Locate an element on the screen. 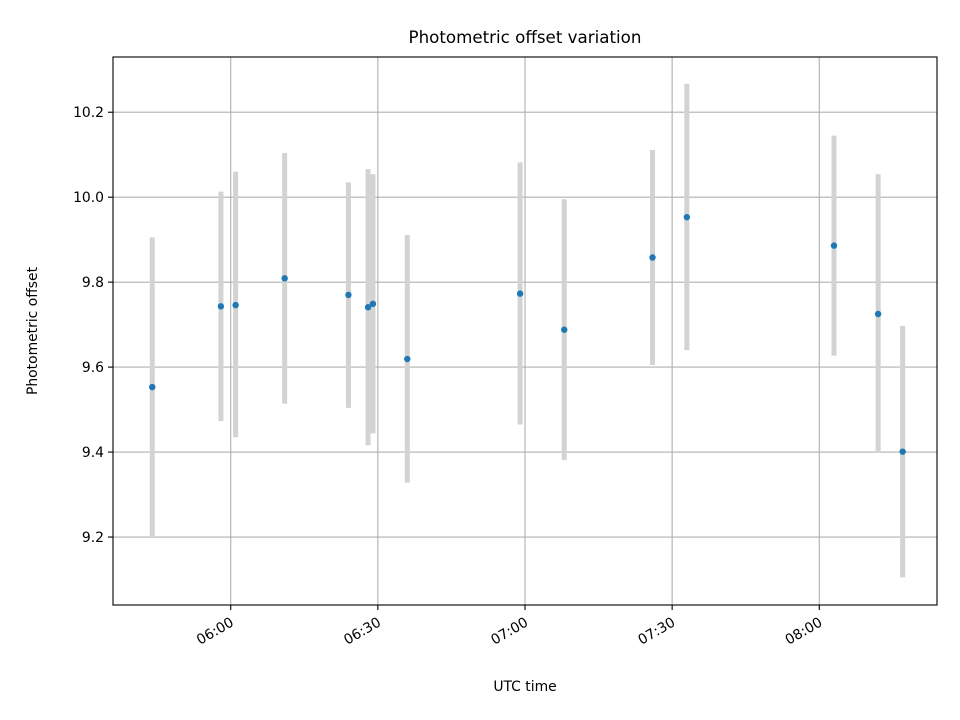  y-tick-label: 9.4 is located at coordinates (93, 453).